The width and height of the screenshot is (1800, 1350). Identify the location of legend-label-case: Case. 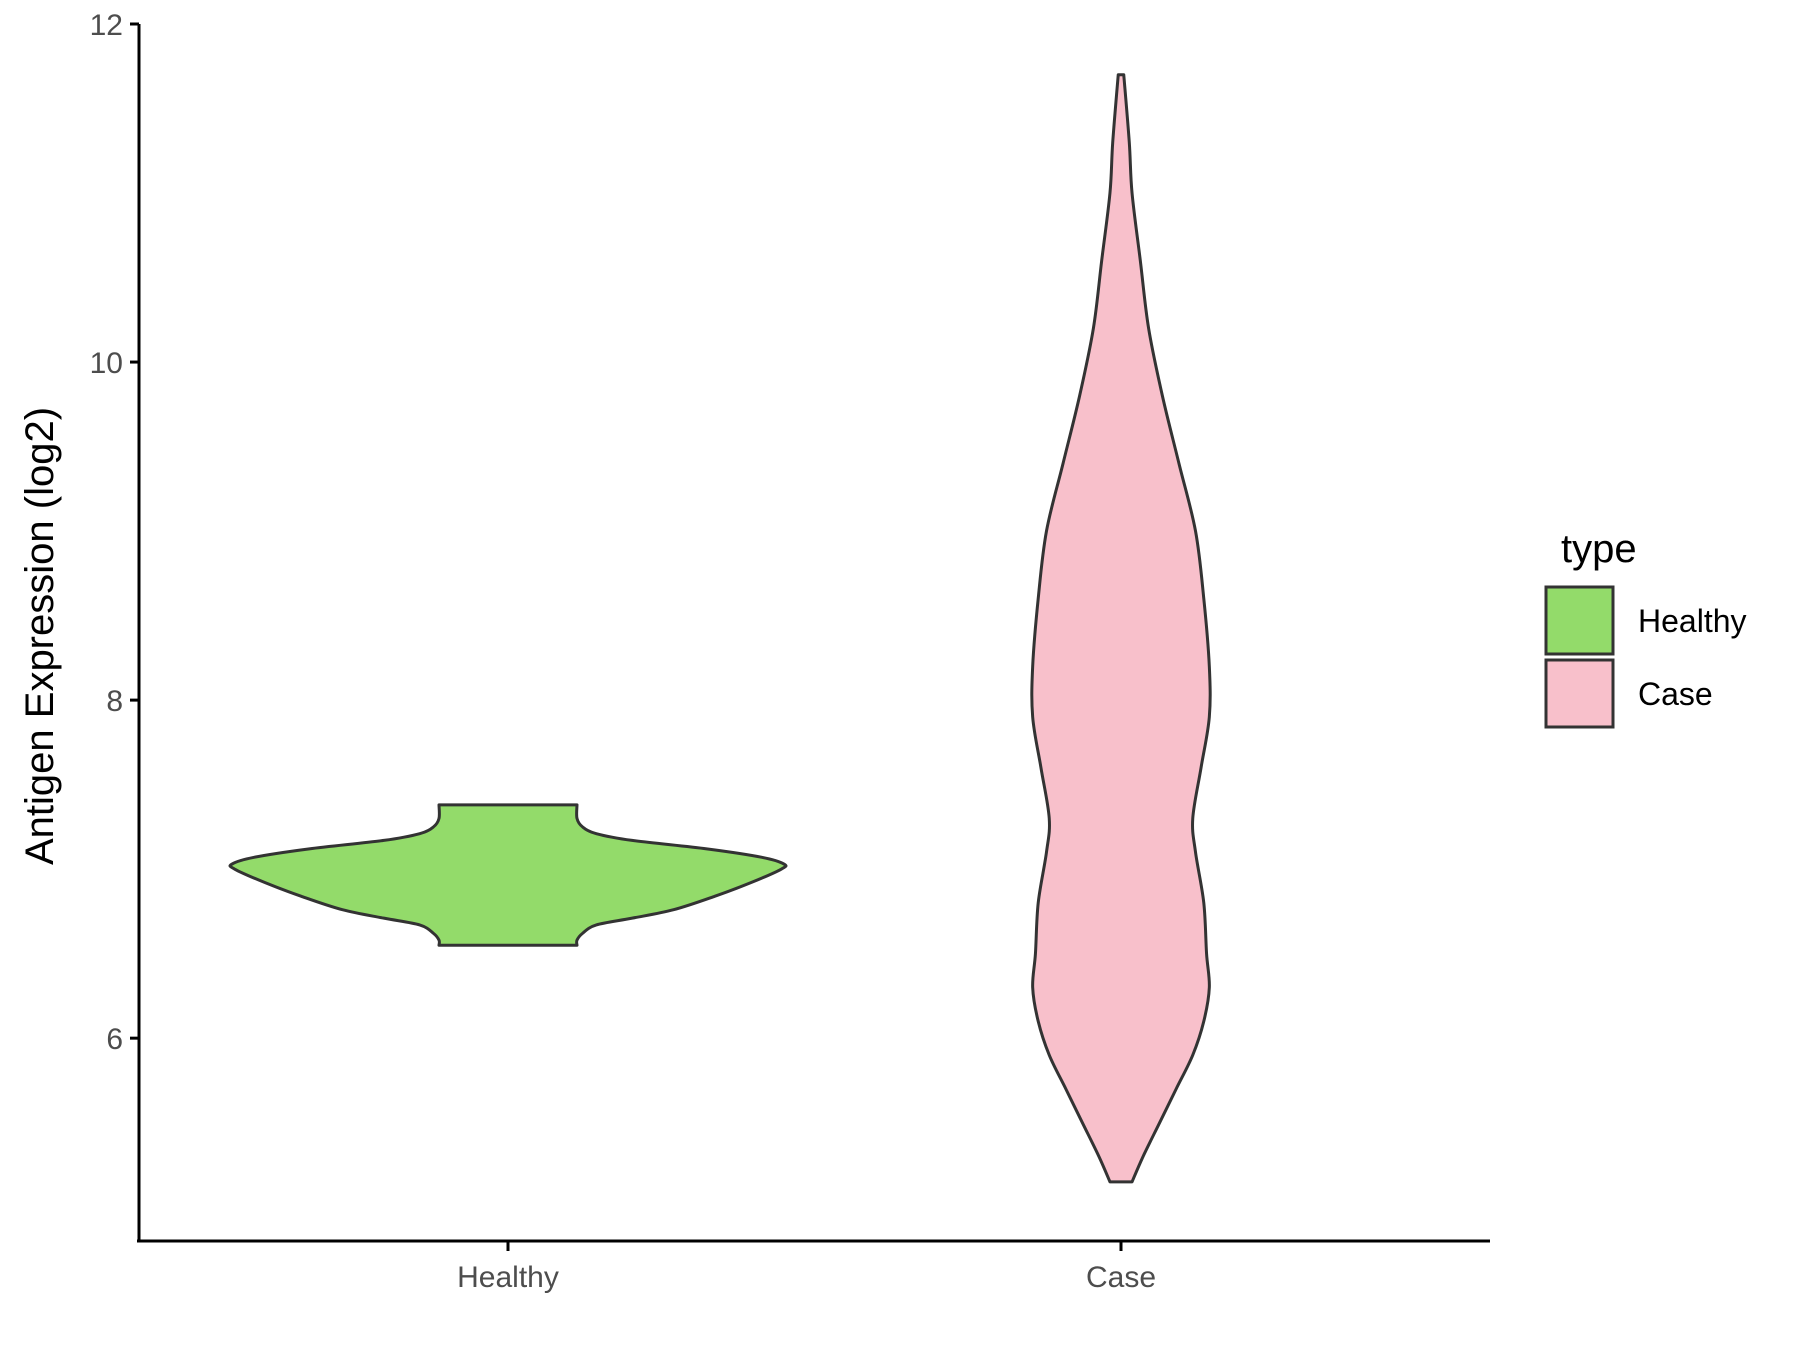
(1675, 694).